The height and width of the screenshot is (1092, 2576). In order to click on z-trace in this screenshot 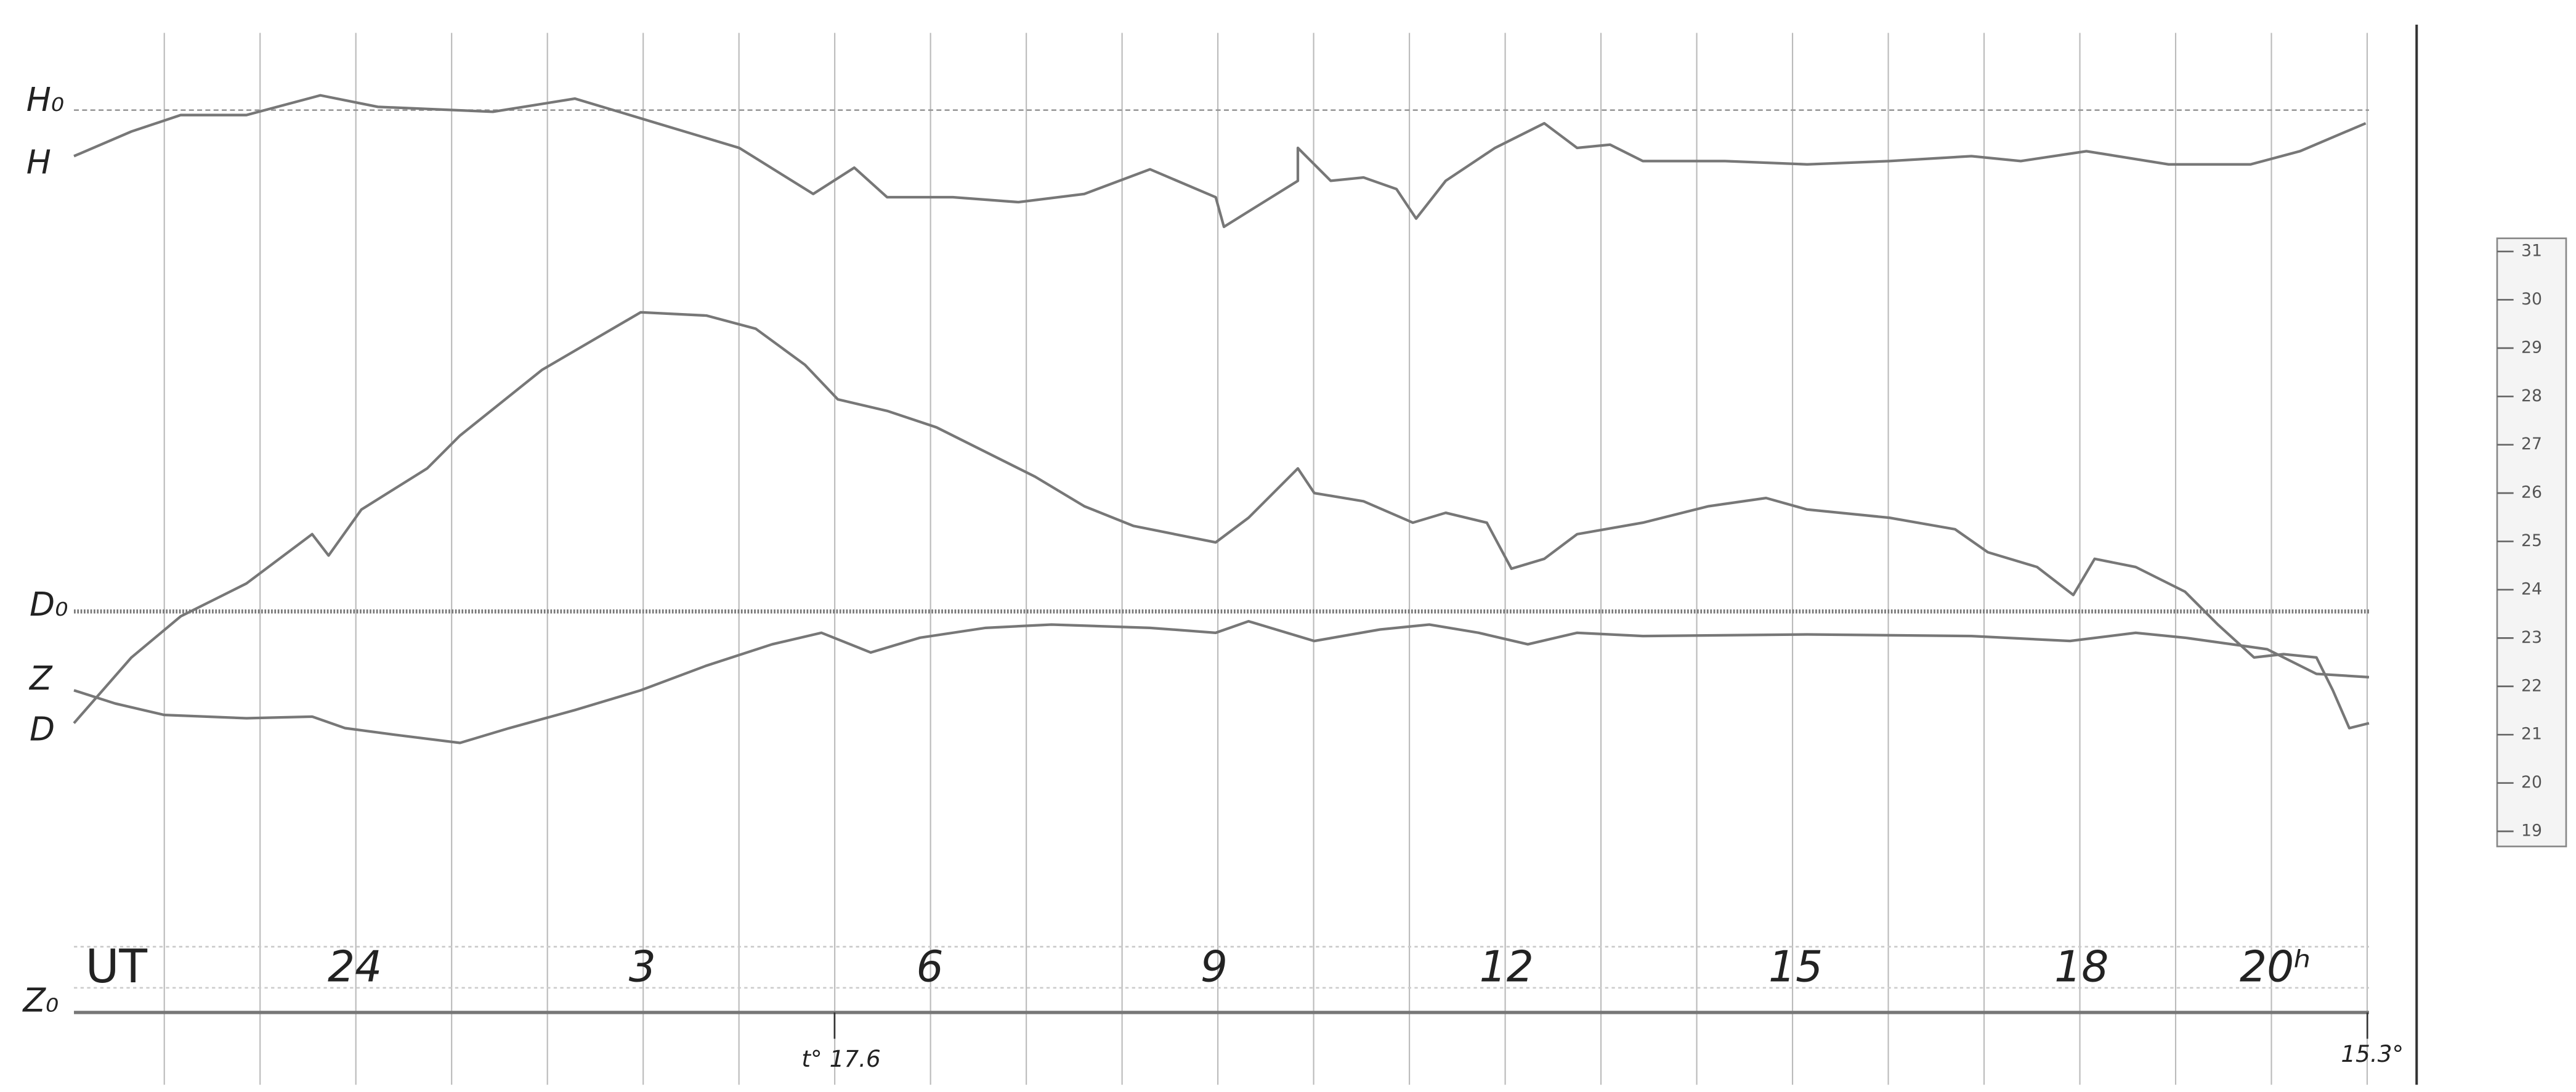, I will do `click(1221, 682)`.